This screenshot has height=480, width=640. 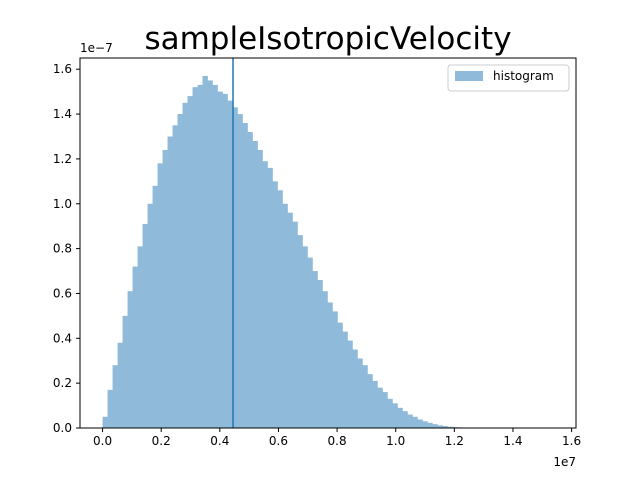 What do you see at coordinates (219, 441) in the screenshot?
I see `x-tick-label: 0.4` at bounding box center [219, 441].